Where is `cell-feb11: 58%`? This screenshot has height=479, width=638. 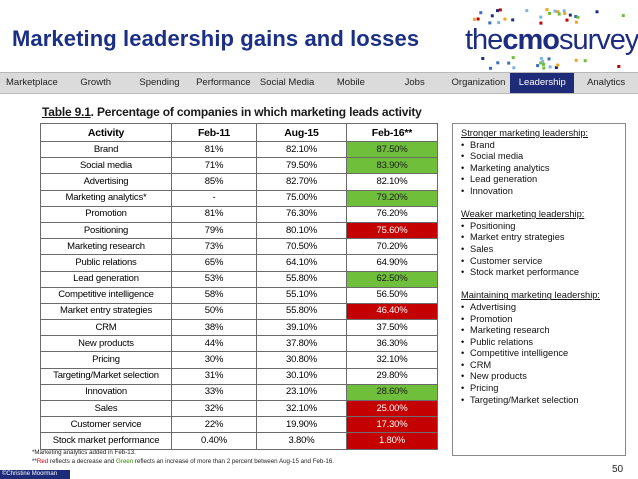 cell-feb11: 58% is located at coordinates (214, 295).